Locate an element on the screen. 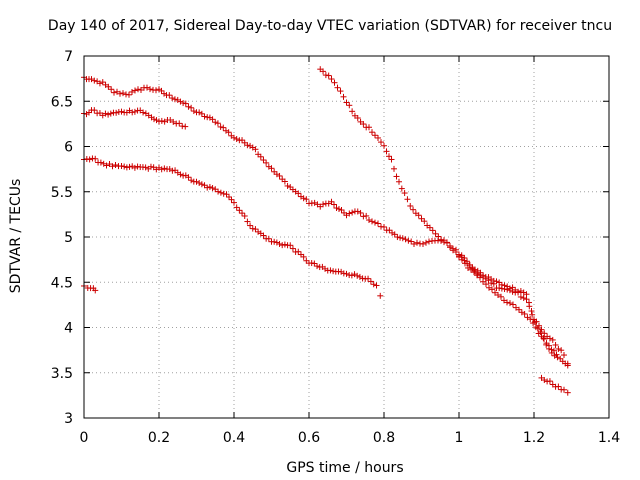 Image resolution: width=640 pixels, height=480 pixels. x-axis-label: GPS time / hours is located at coordinates (344, 468).